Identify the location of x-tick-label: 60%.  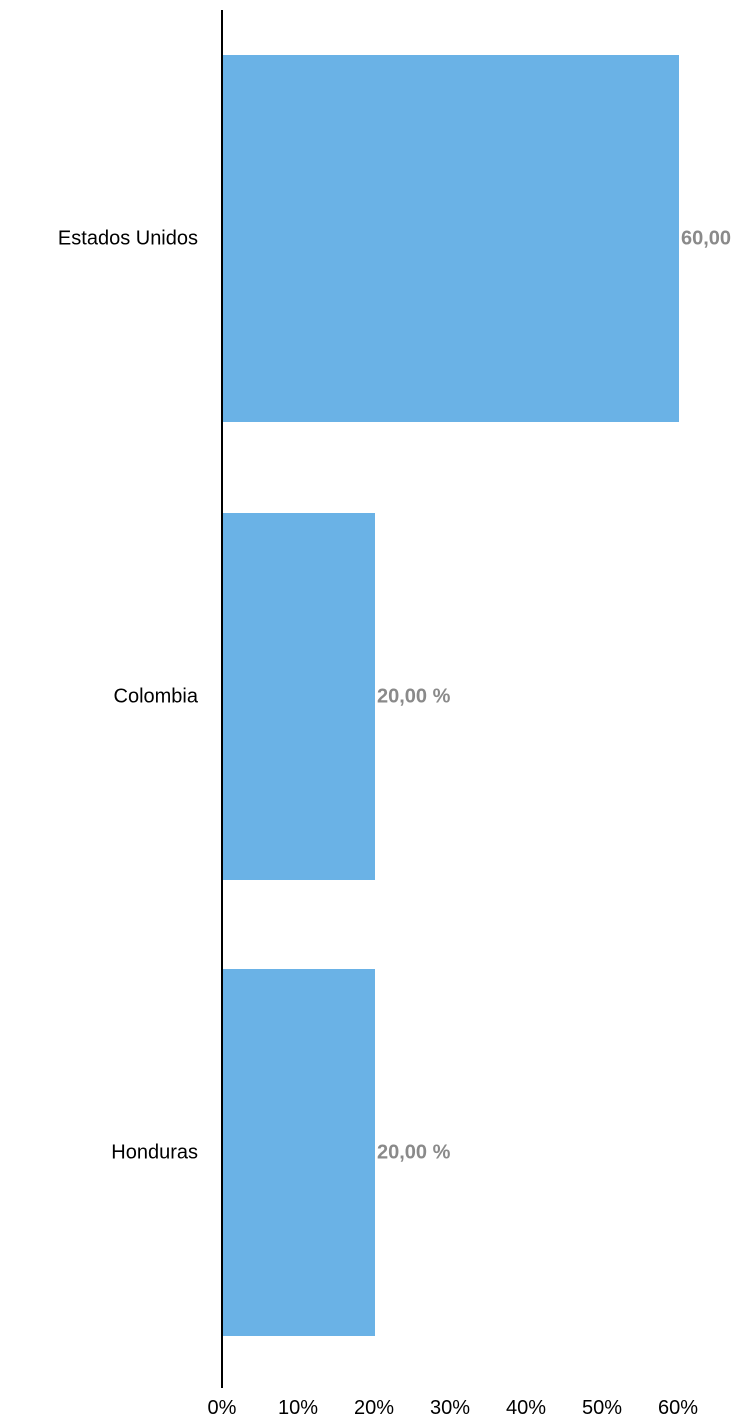
(678, 1408).